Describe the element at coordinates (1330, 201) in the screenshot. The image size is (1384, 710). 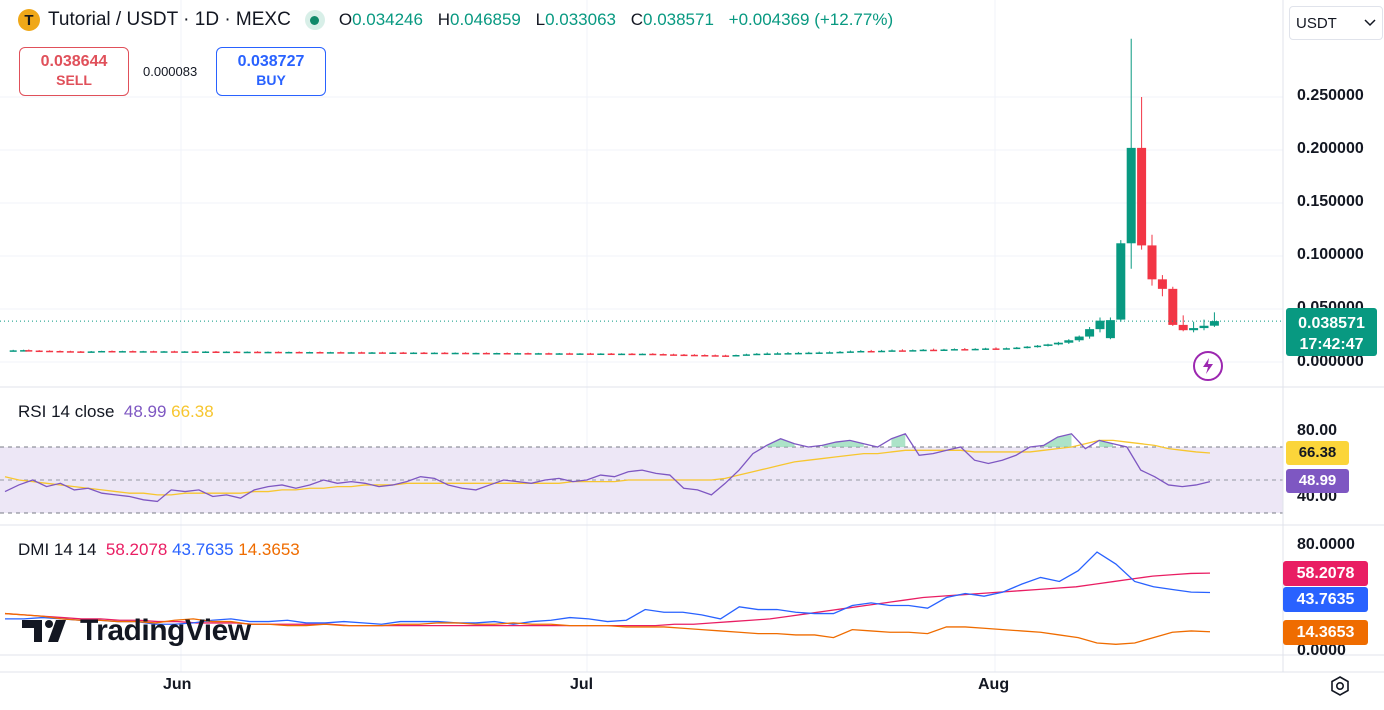
I see `price-tick: 0.150000` at that location.